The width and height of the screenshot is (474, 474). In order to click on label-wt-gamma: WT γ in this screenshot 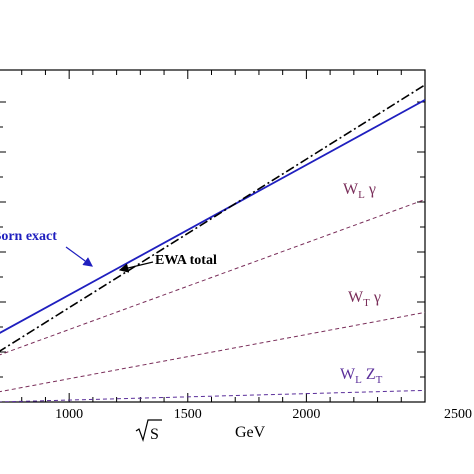, I will do `click(364, 299)`.